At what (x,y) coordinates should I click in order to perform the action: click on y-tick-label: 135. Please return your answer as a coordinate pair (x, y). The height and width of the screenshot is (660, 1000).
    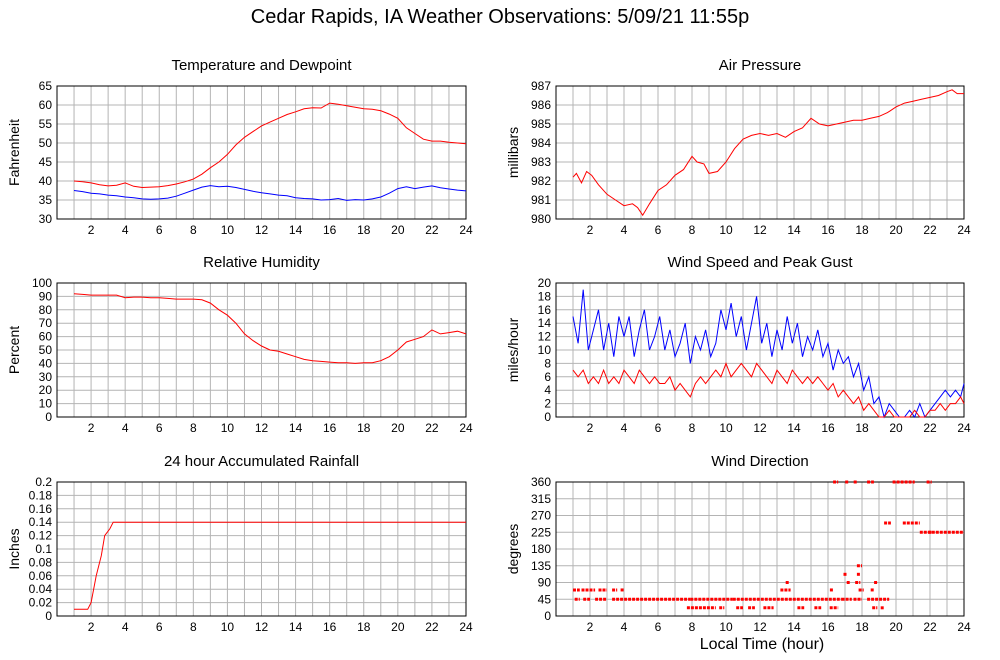
    Looking at the image, I should click on (541, 566).